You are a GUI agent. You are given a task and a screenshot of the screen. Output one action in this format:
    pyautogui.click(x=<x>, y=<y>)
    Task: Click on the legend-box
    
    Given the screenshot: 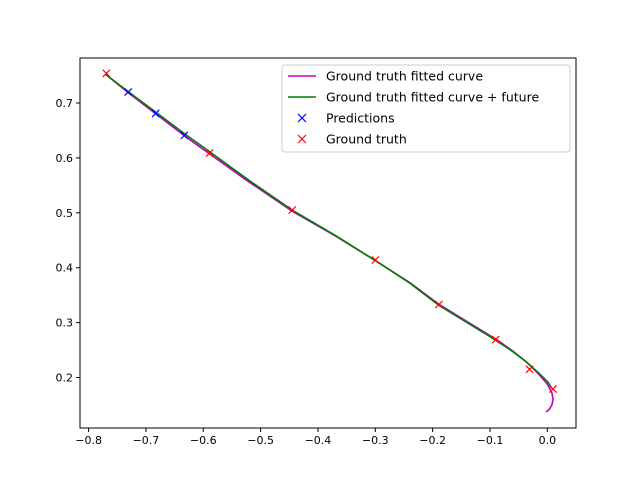 What is the action you would take?
    pyautogui.click(x=426, y=108)
    